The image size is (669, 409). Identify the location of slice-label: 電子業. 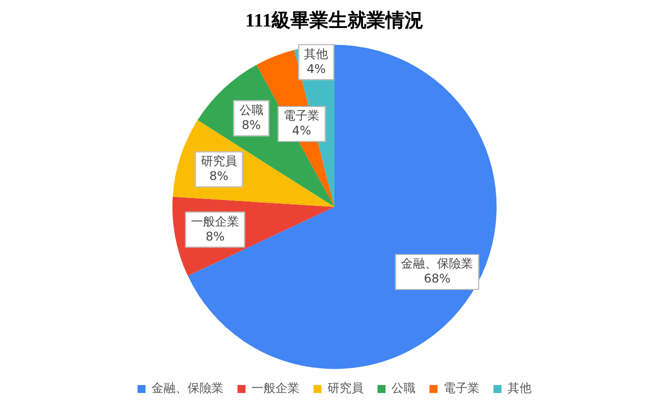
(302, 115).